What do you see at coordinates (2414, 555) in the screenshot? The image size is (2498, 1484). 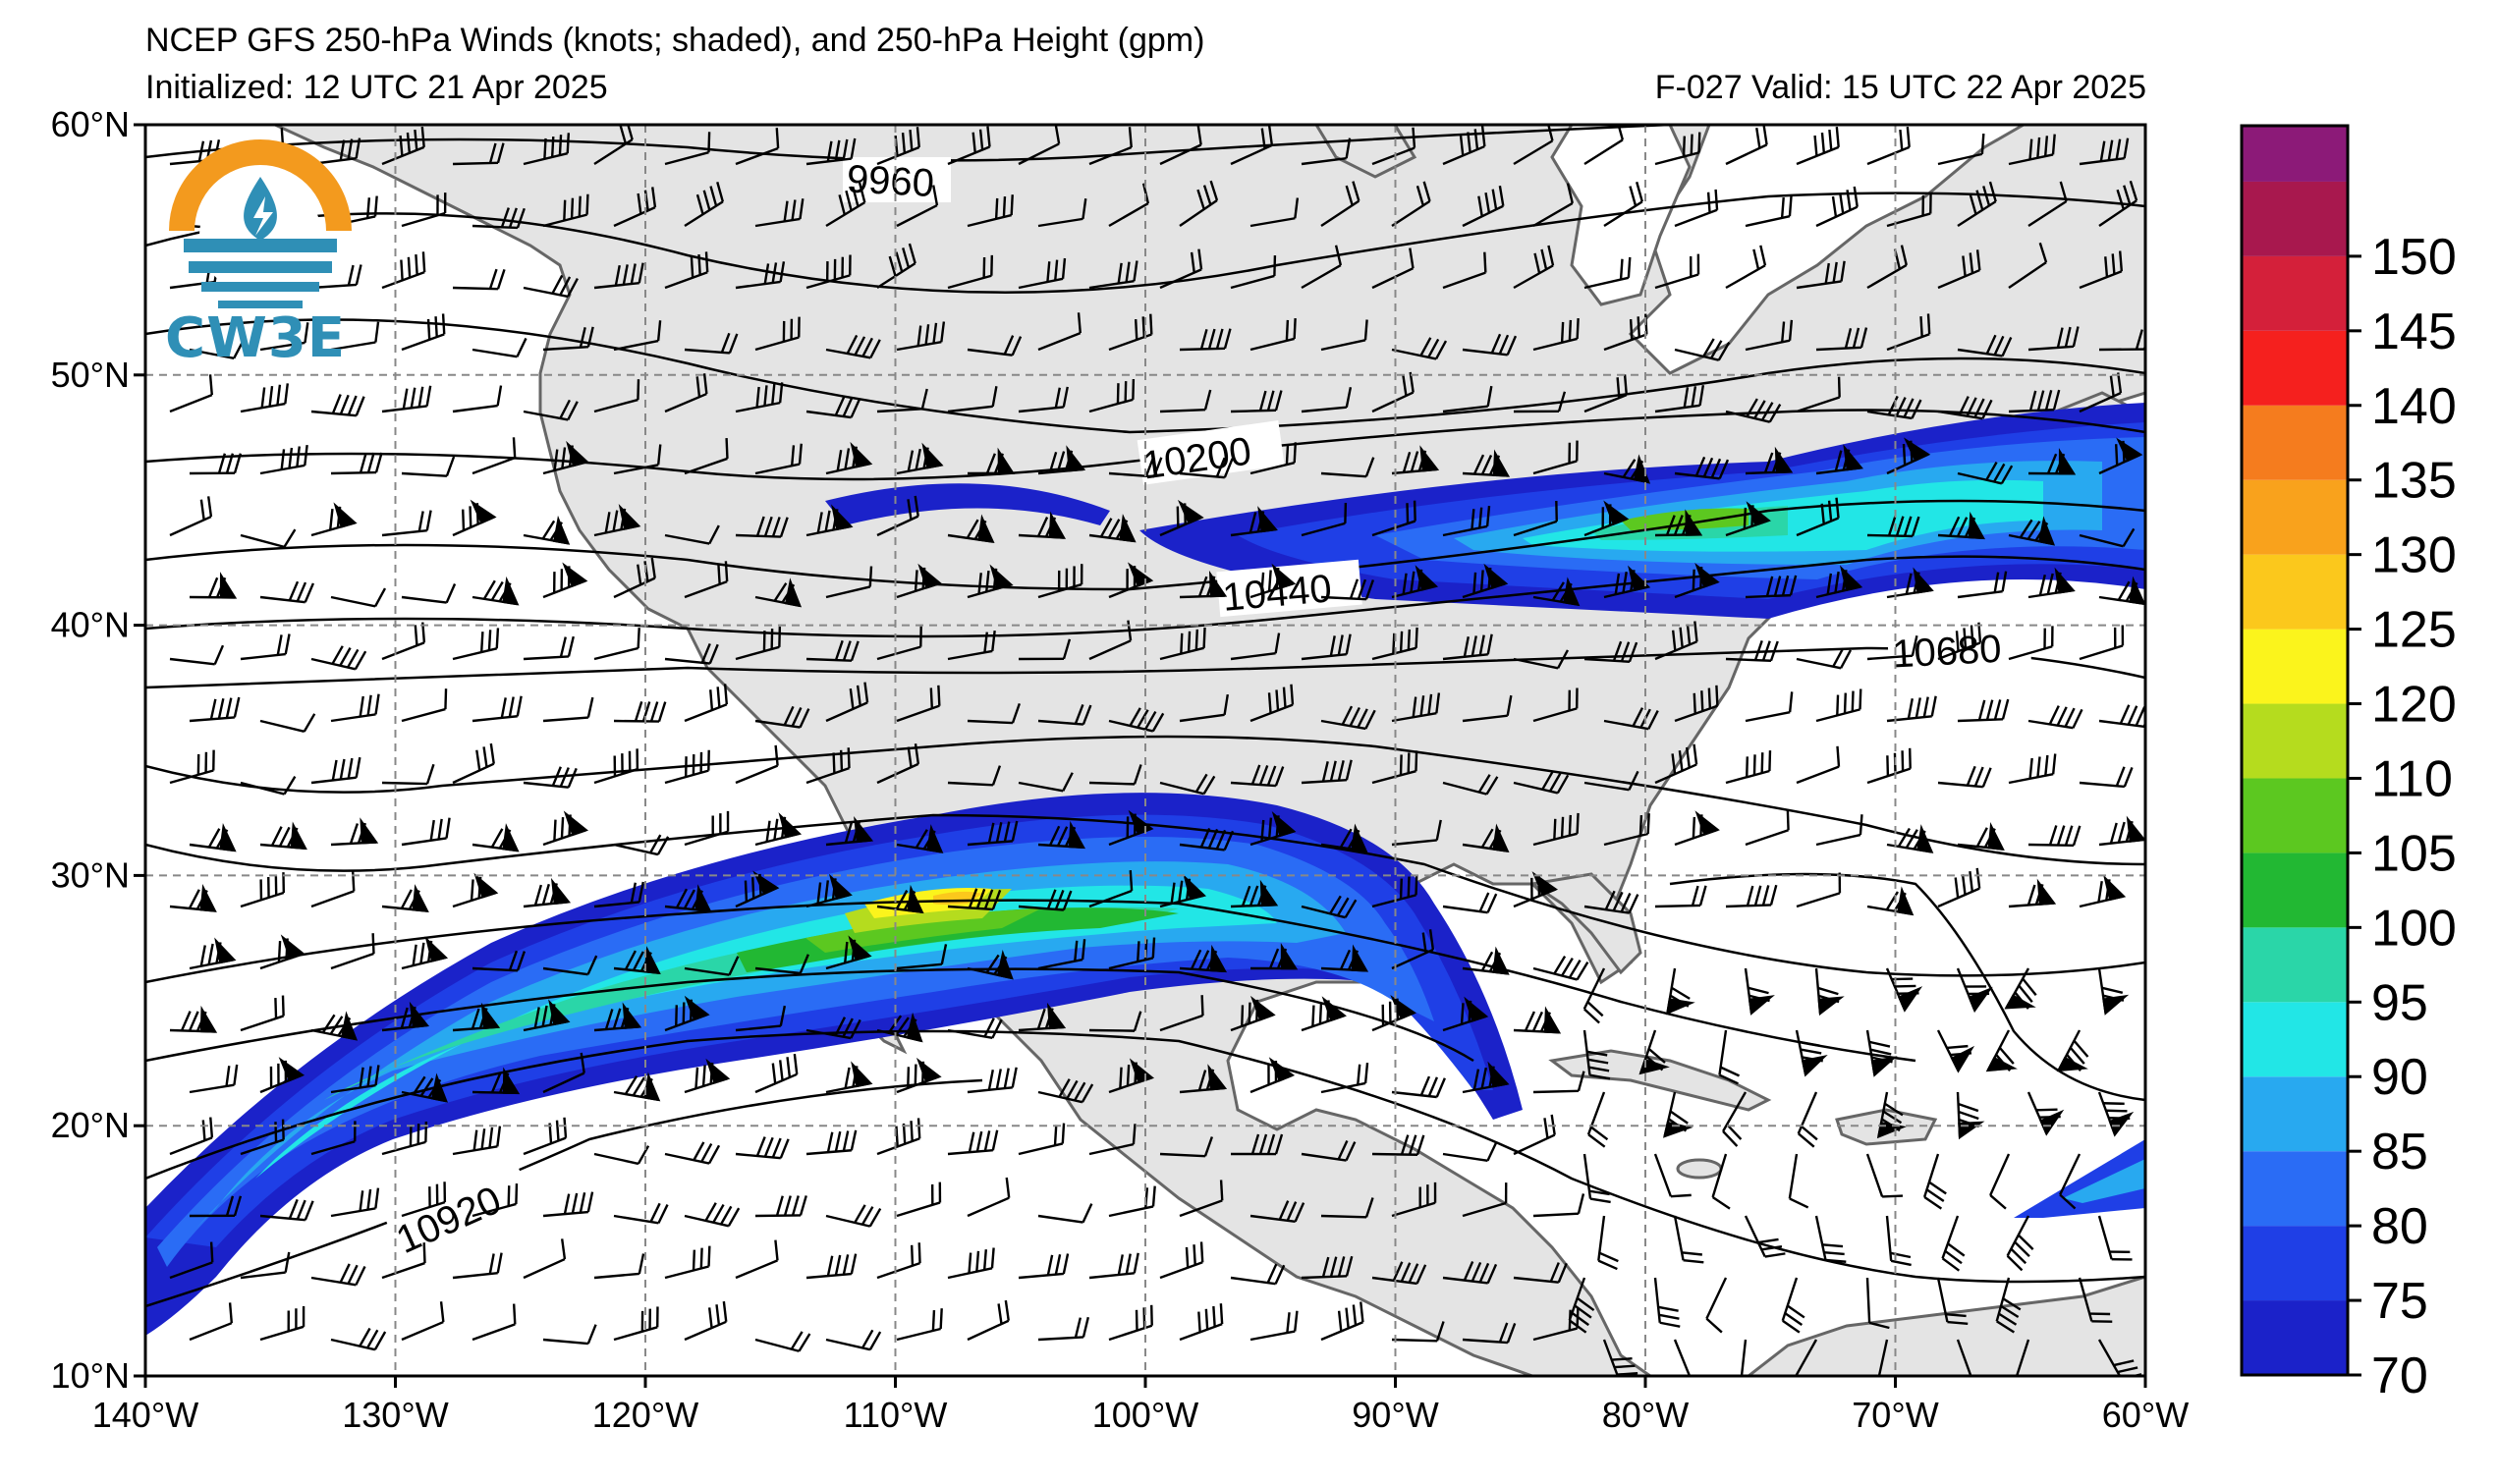 I see `colorbar-tick-label: 130` at bounding box center [2414, 555].